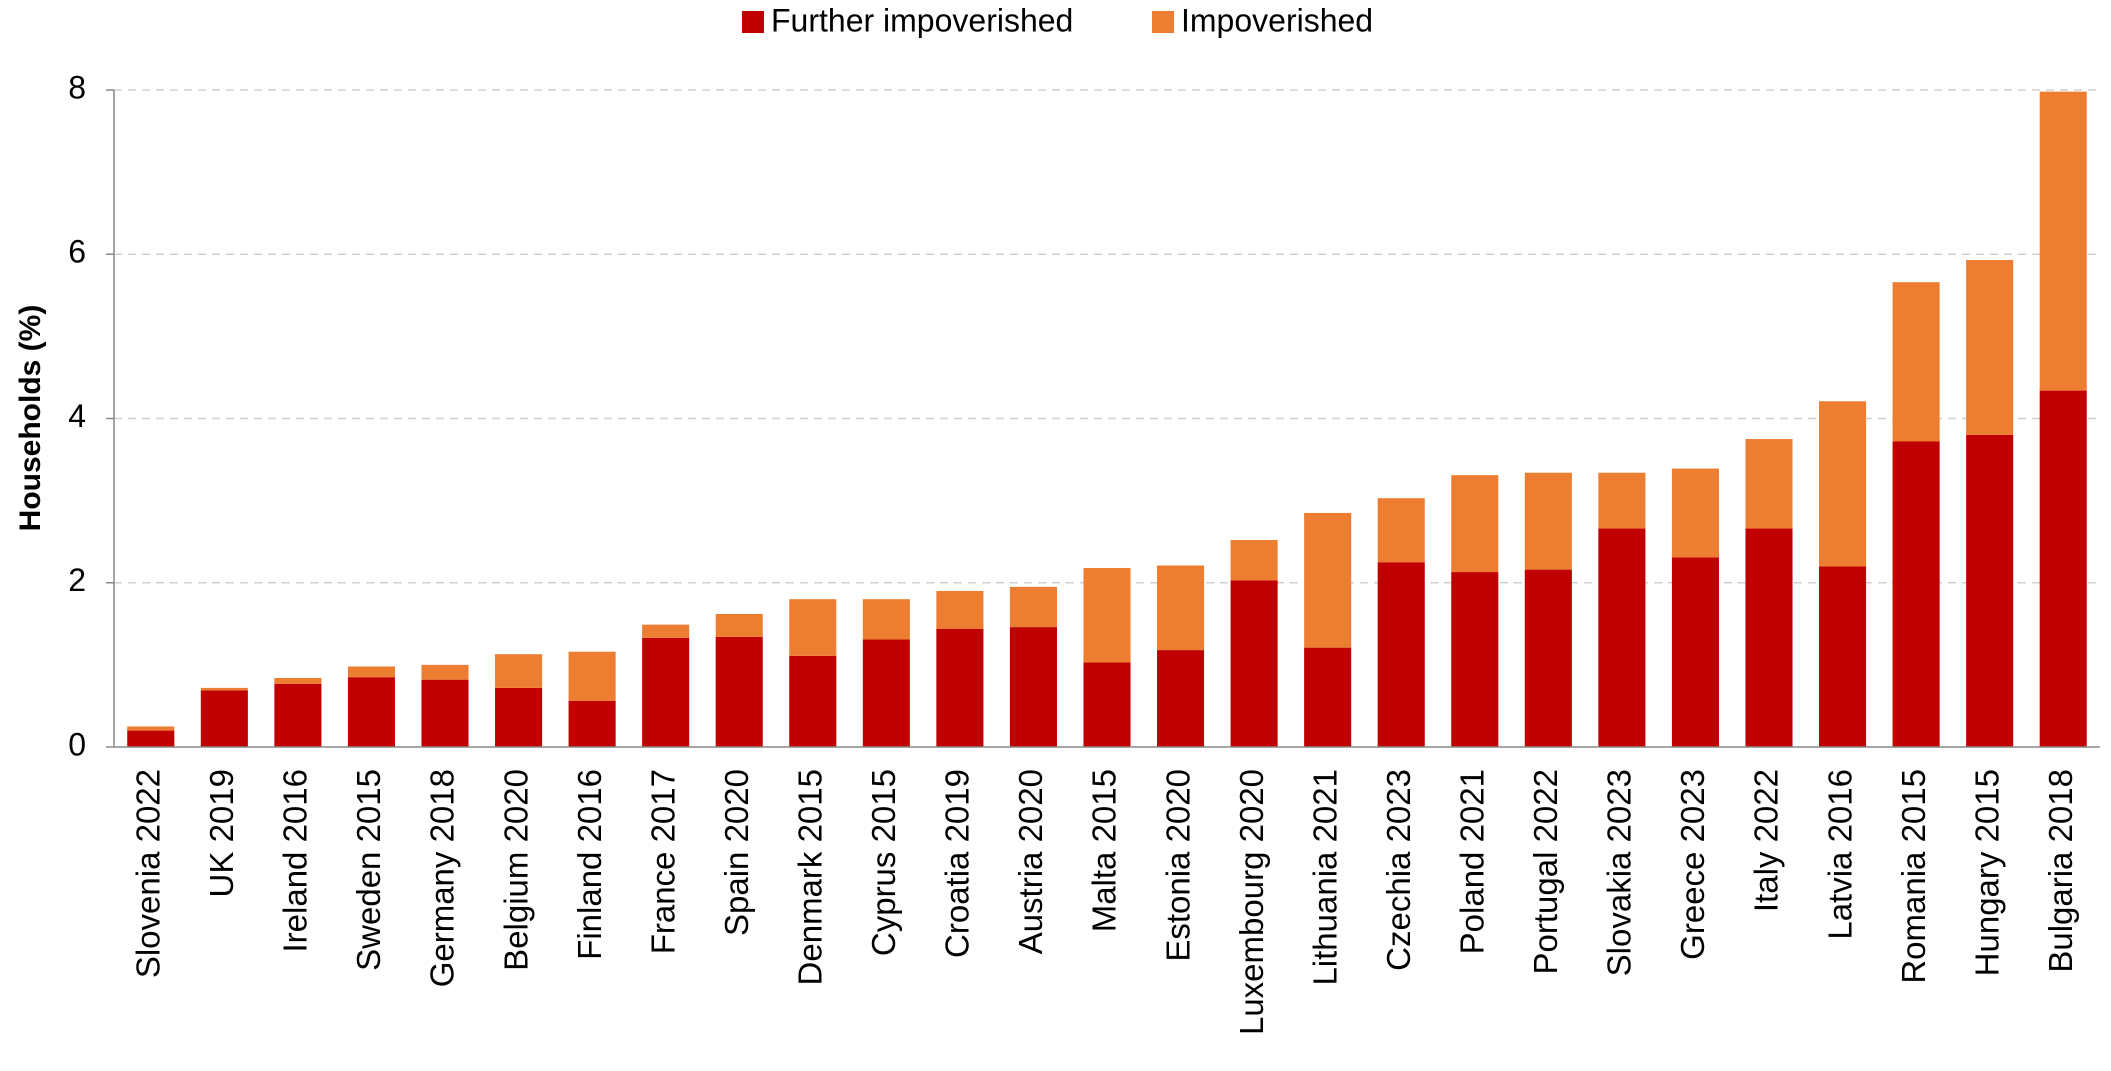  I want to click on x-tick-label: UK 2019, so click(221, 833).